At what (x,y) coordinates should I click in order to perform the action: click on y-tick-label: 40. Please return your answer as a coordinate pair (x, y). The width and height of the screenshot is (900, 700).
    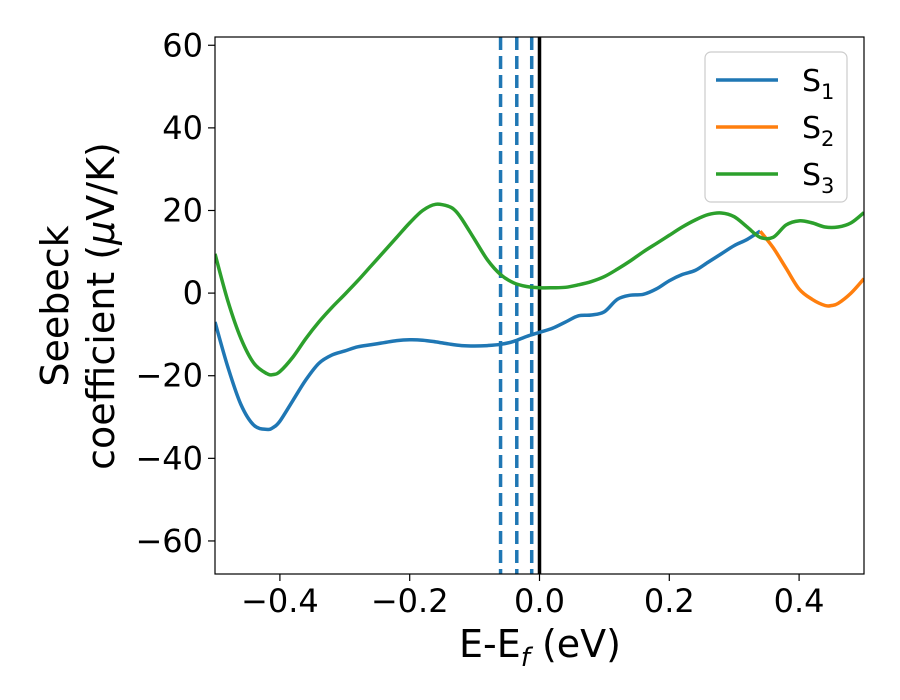
    Looking at the image, I should click on (182, 128).